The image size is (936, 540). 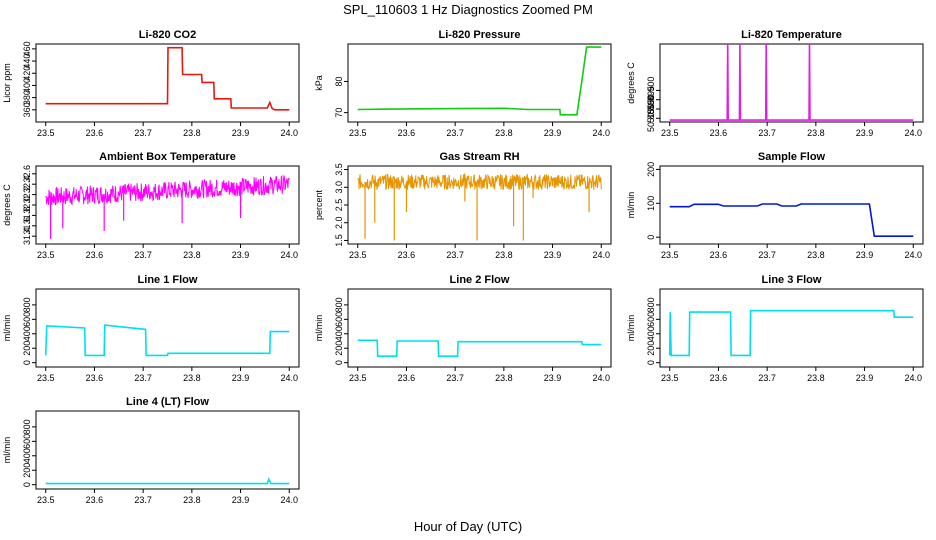 I want to click on y-axis-label: Licor ppm, so click(x=7, y=83).